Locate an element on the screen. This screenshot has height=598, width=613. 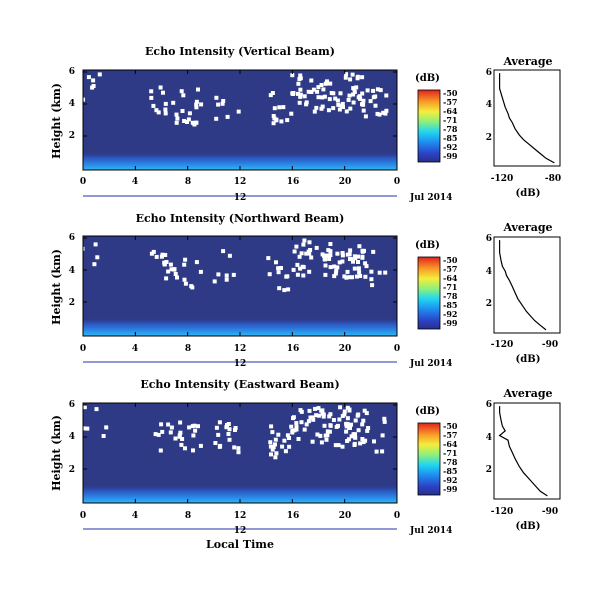
svg-text: 0 is located at coordinates (397, 349).